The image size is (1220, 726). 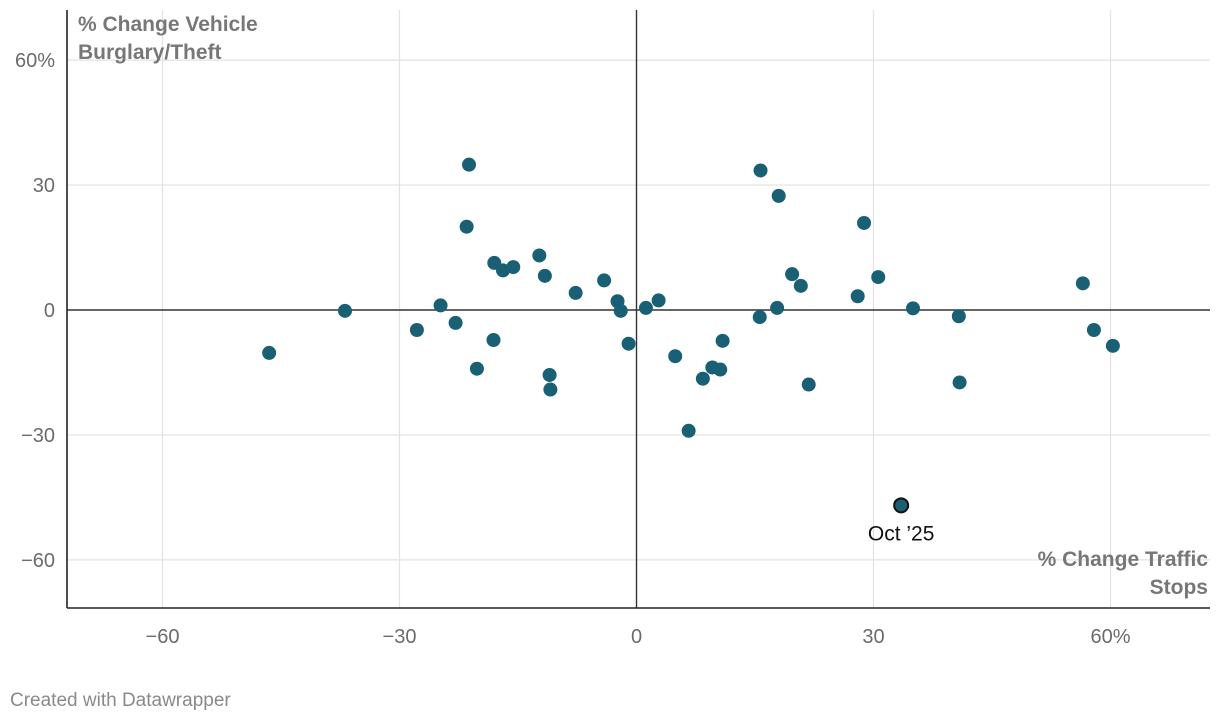 What do you see at coordinates (163, 637) in the screenshot?
I see `x-tick-label: −60` at bounding box center [163, 637].